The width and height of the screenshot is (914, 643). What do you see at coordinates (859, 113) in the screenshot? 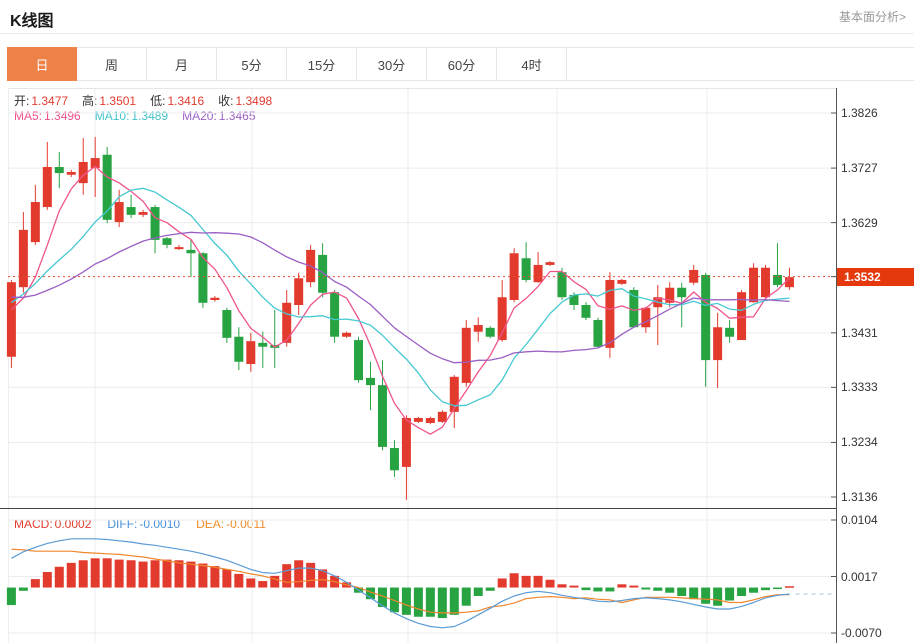
I see `y-axis-tick-label: 1.3826` at bounding box center [859, 113].